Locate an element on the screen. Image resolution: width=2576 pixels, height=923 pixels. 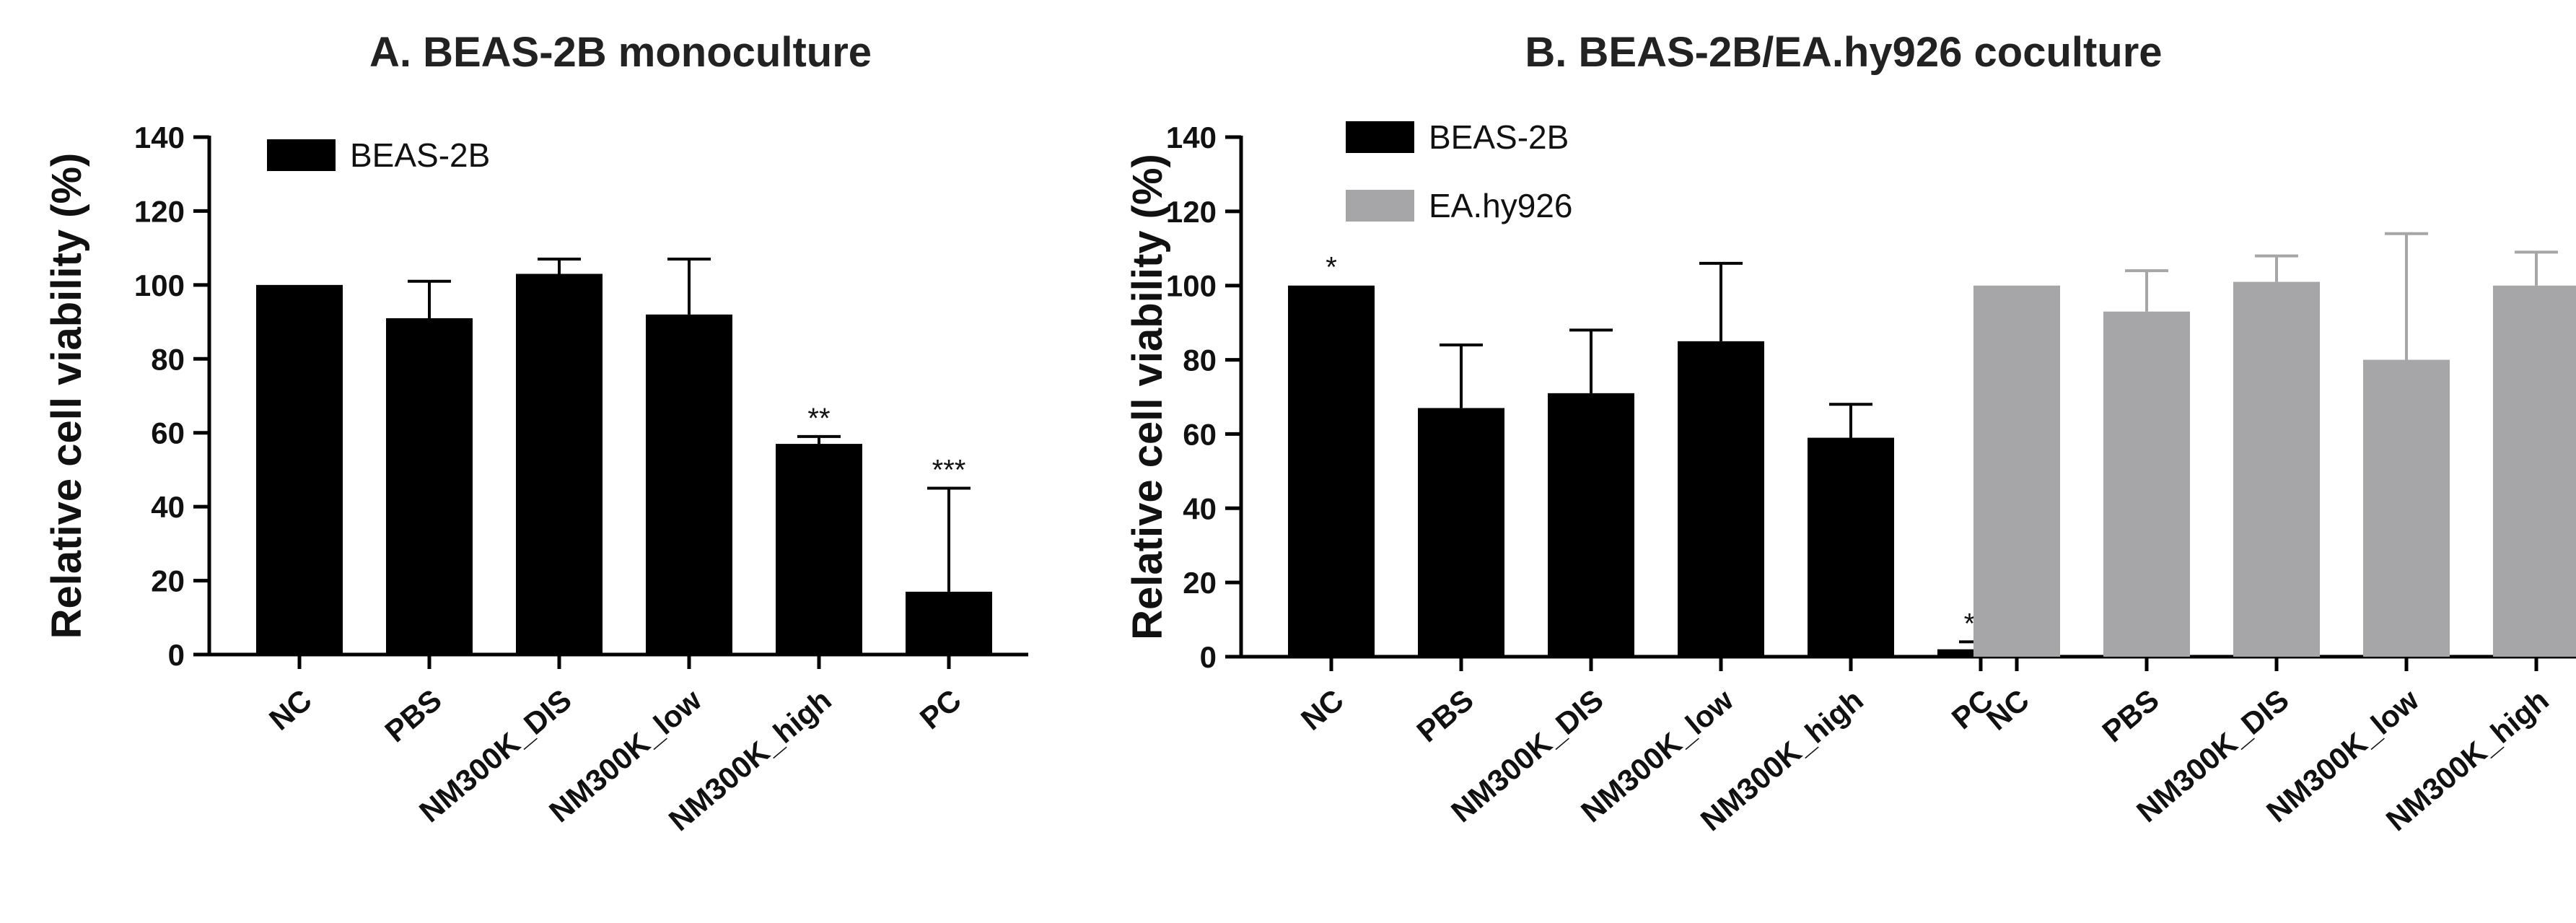
x-tick-label: PC is located at coordinates (941, 709).